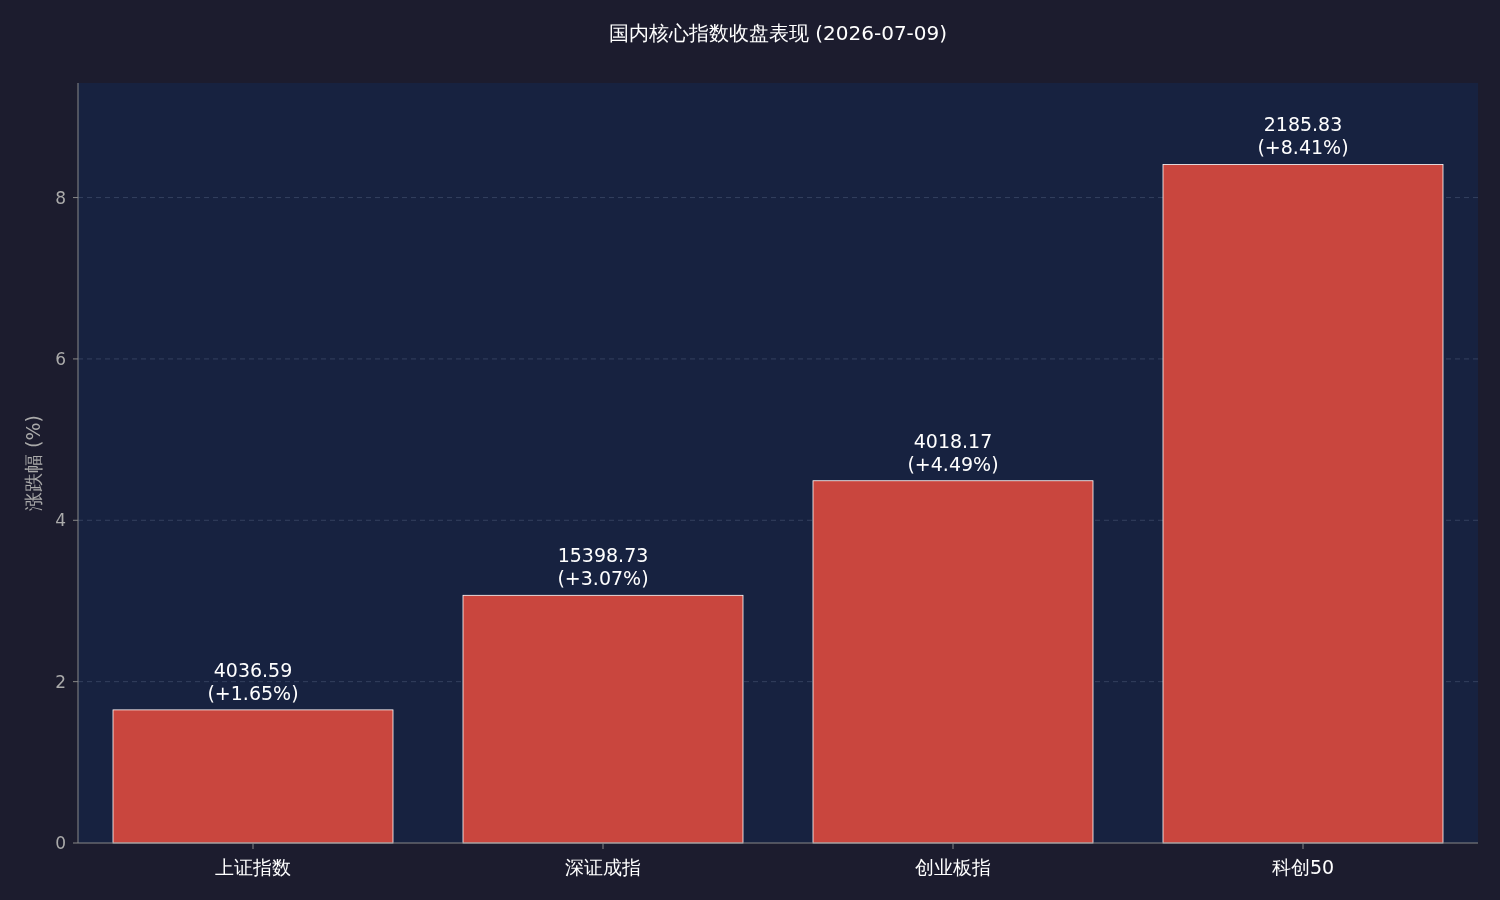 The image size is (1500, 900). I want to click on data-label: 2185.83 (+8.41%), so click(1303, 136).